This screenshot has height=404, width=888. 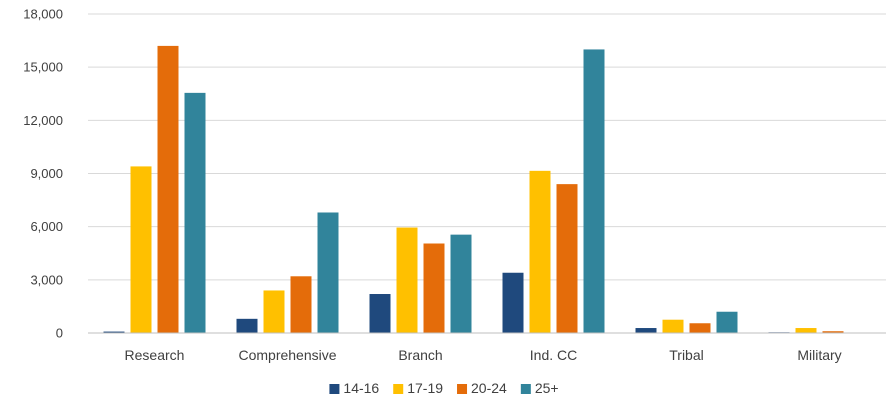 I want to click on legend-label: 25+, so click(x=547, y=388).